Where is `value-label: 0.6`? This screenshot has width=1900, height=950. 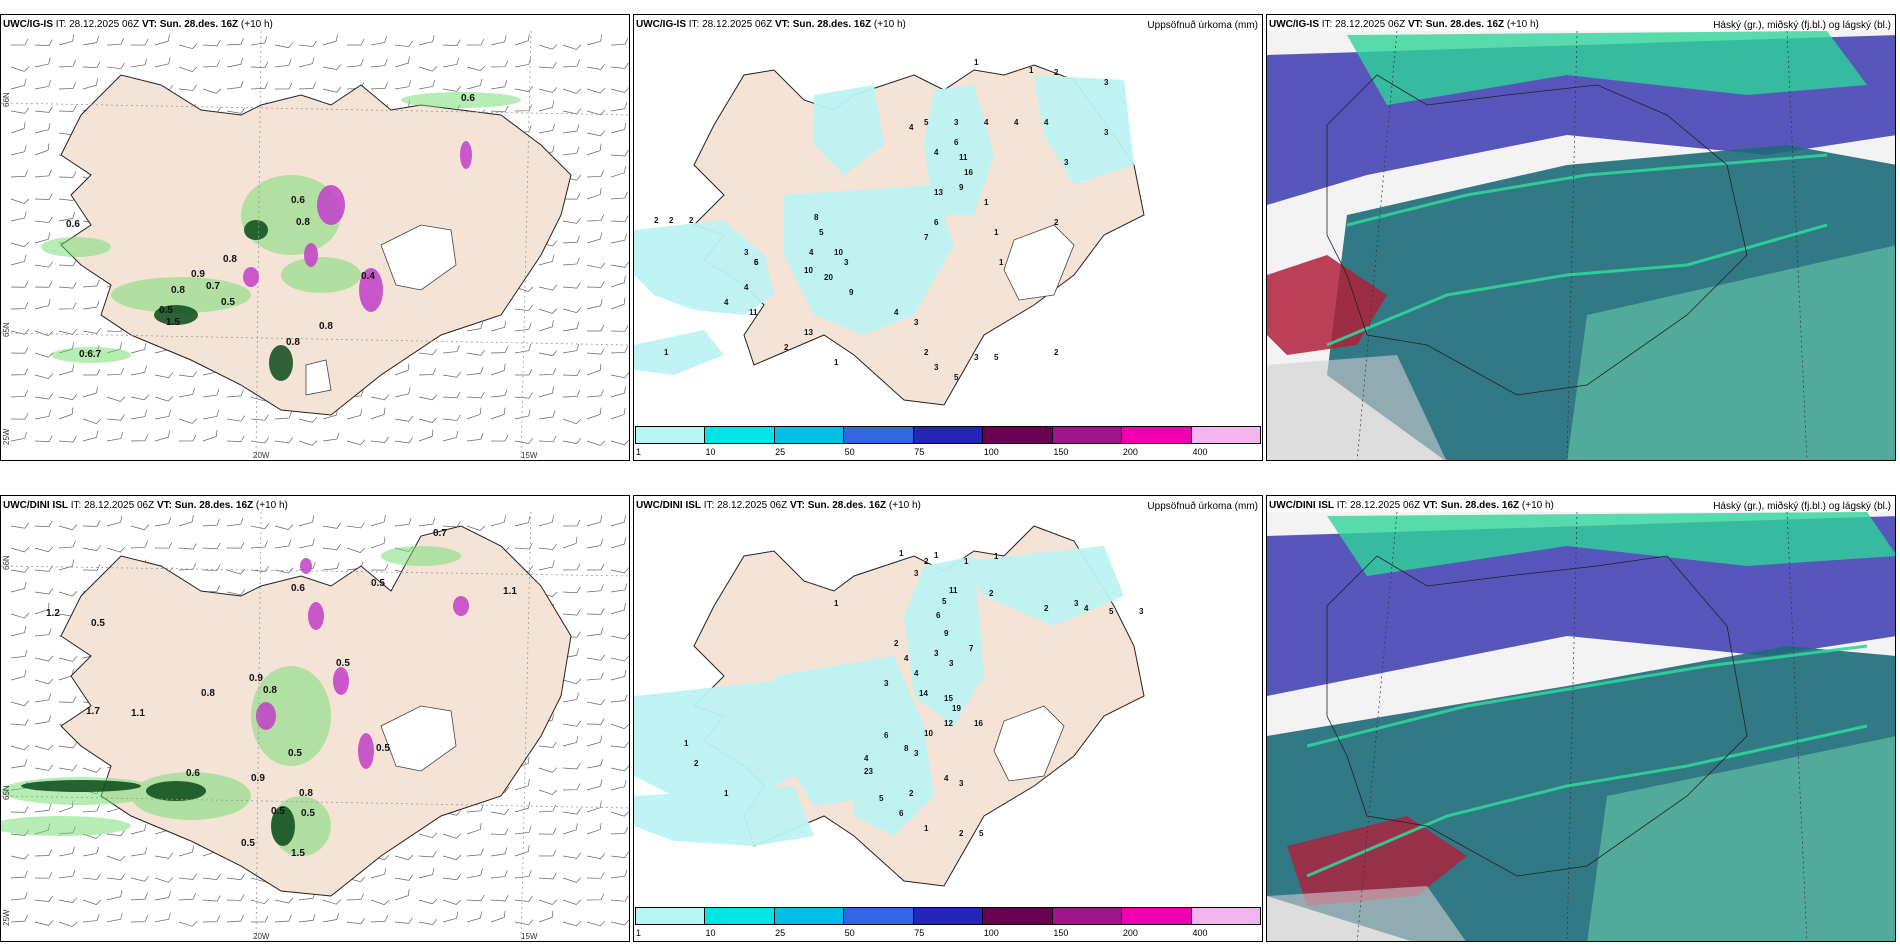 value-label: 0.6 is located at coordinates (468, 98).